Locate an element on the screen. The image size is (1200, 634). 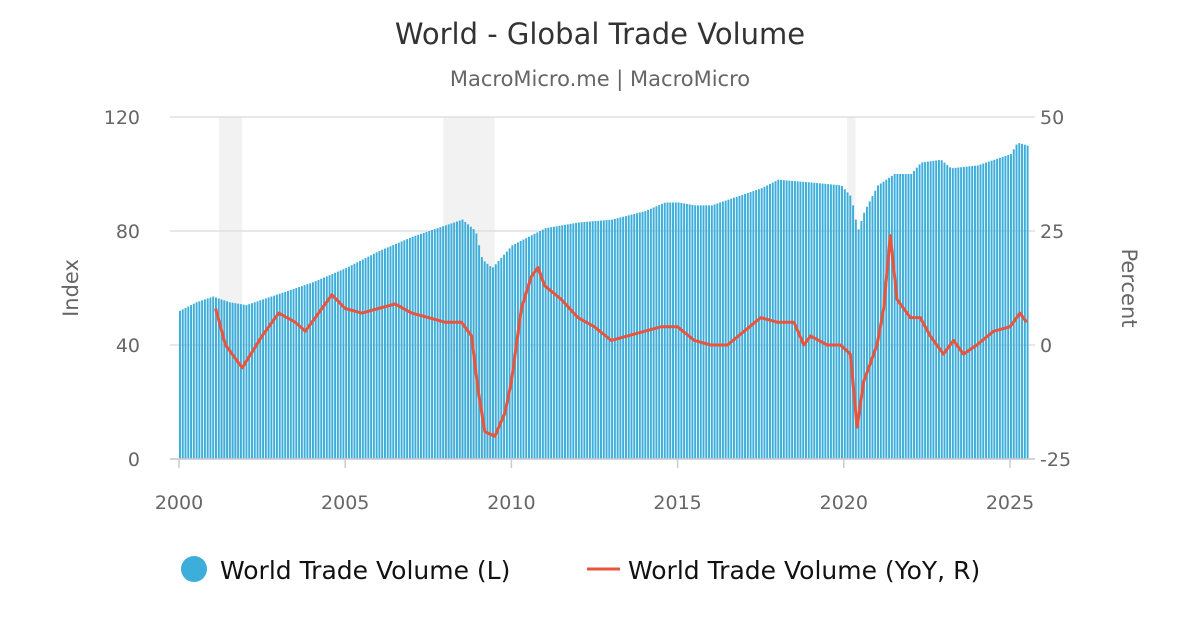
legend-item-bars: World Trade Volume (L) is located at coordinates (345, 570).